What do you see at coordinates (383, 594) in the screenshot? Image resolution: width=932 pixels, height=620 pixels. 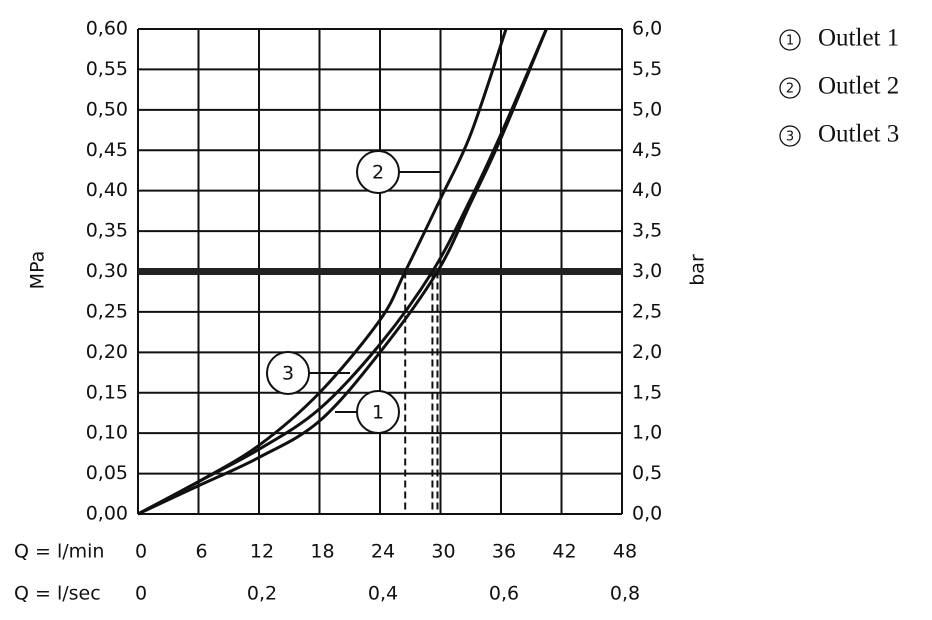 I see `x2-tick-label: 0,4` at bounding box center [383, 594].